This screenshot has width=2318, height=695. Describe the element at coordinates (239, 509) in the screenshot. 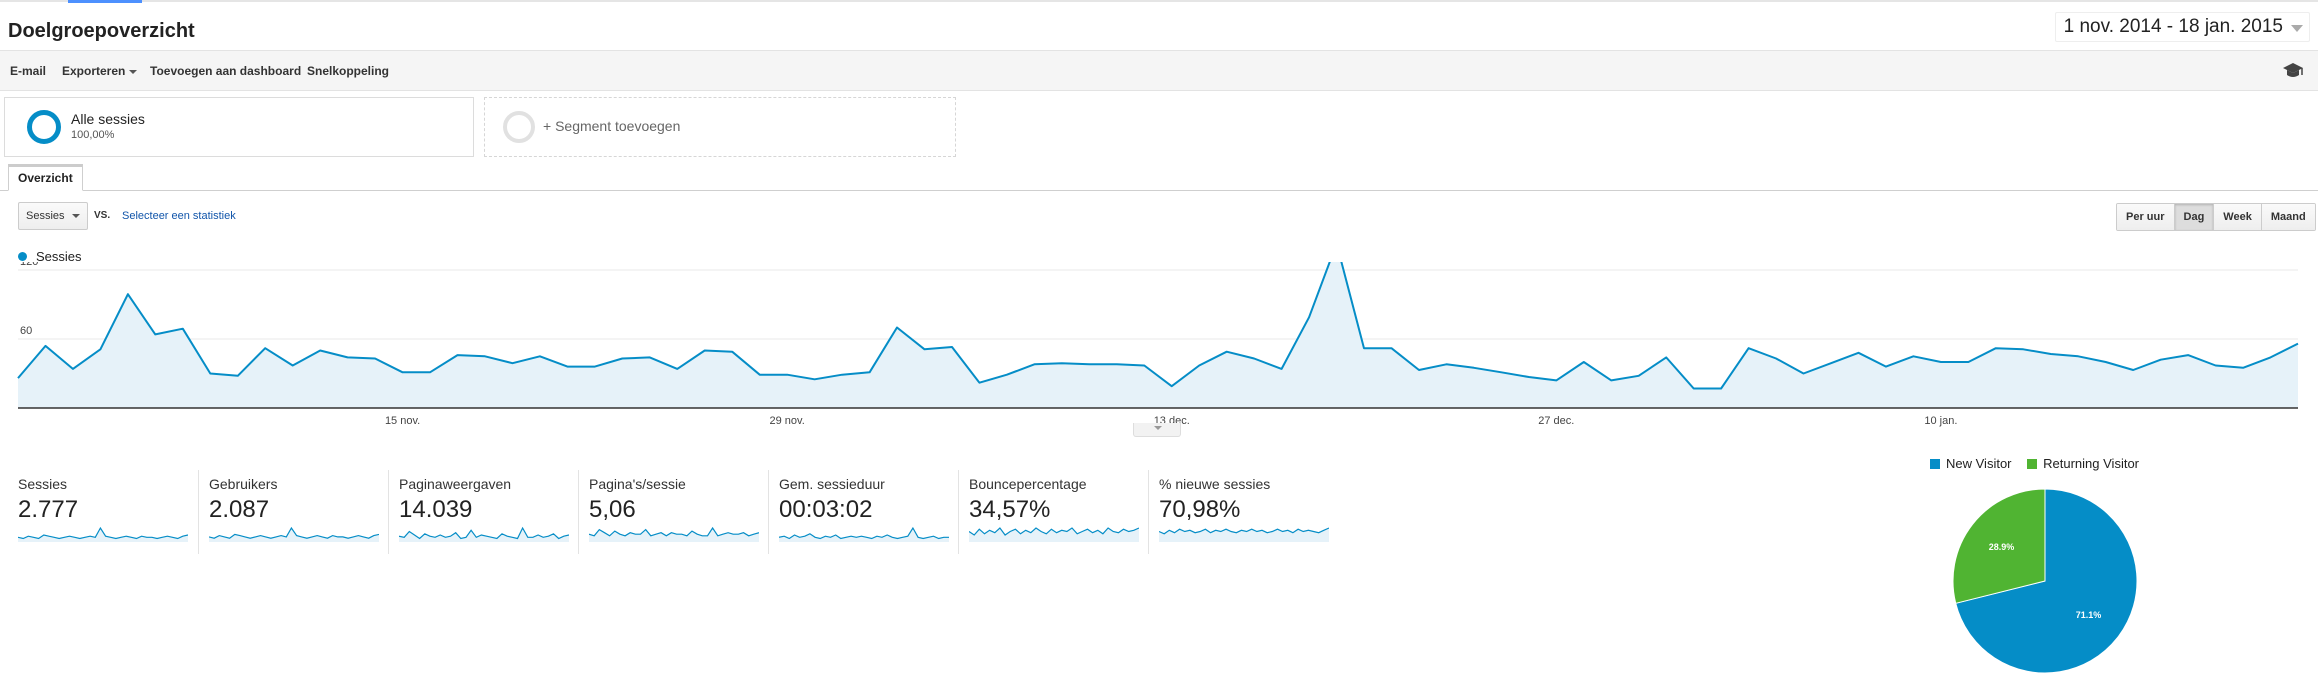

I see `scorecard-value: 2.087` at that location.